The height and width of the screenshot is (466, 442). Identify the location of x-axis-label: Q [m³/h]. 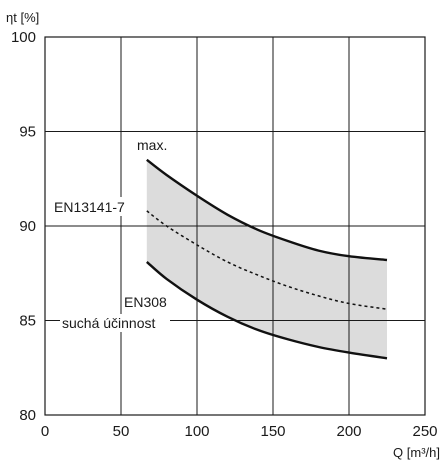
(416, 452).